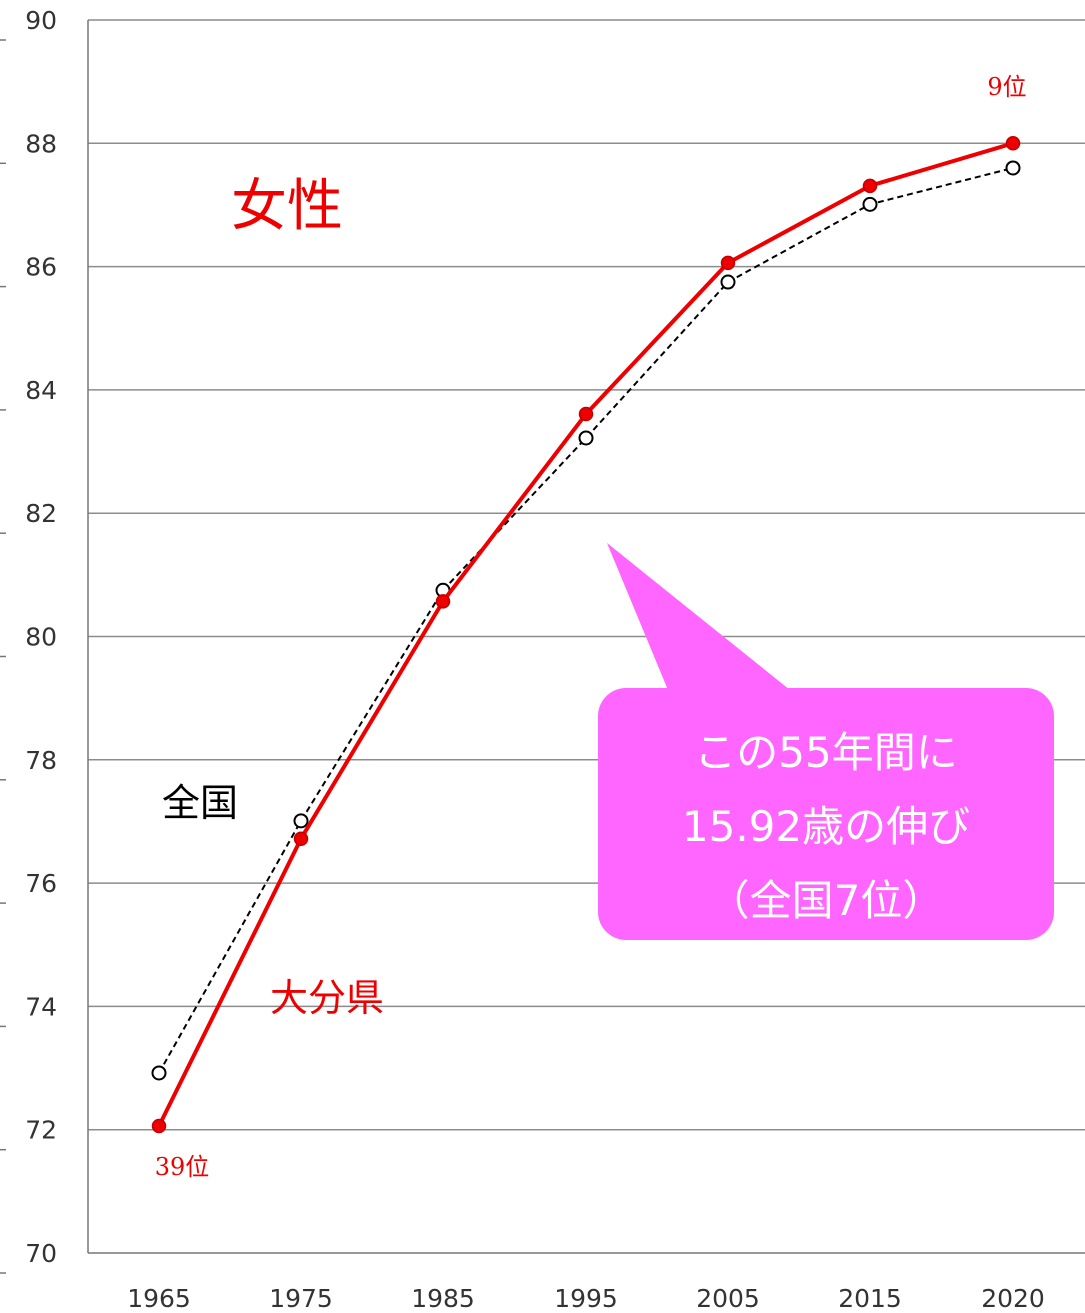  What do you see at coordinates (728, 1298) in the screenshot?
I see `x-tick-label-2005: 2005` at bounding box center [728, 1298].